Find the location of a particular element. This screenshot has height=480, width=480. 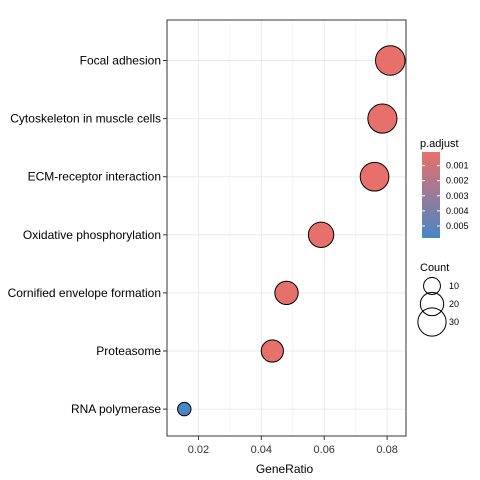

size-legend-label: 30 is located at coordinates (454, 322).